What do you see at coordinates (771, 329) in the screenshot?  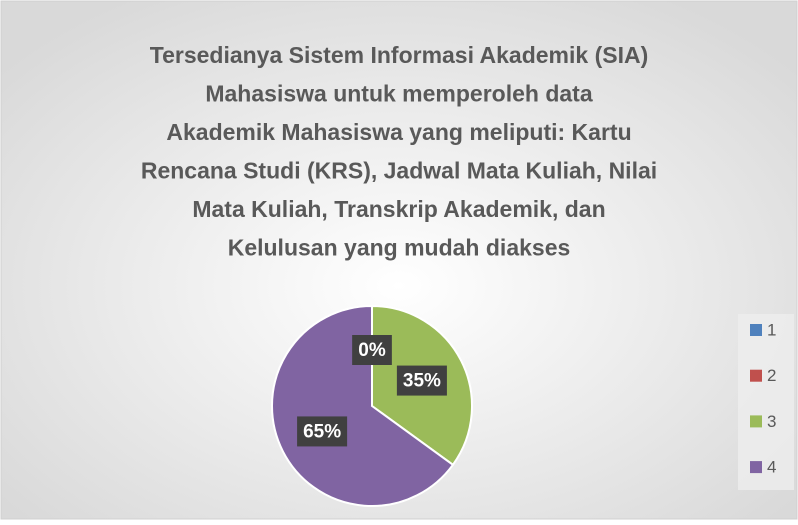 I see `legend-label: 1` at bounding box center [771, 329].